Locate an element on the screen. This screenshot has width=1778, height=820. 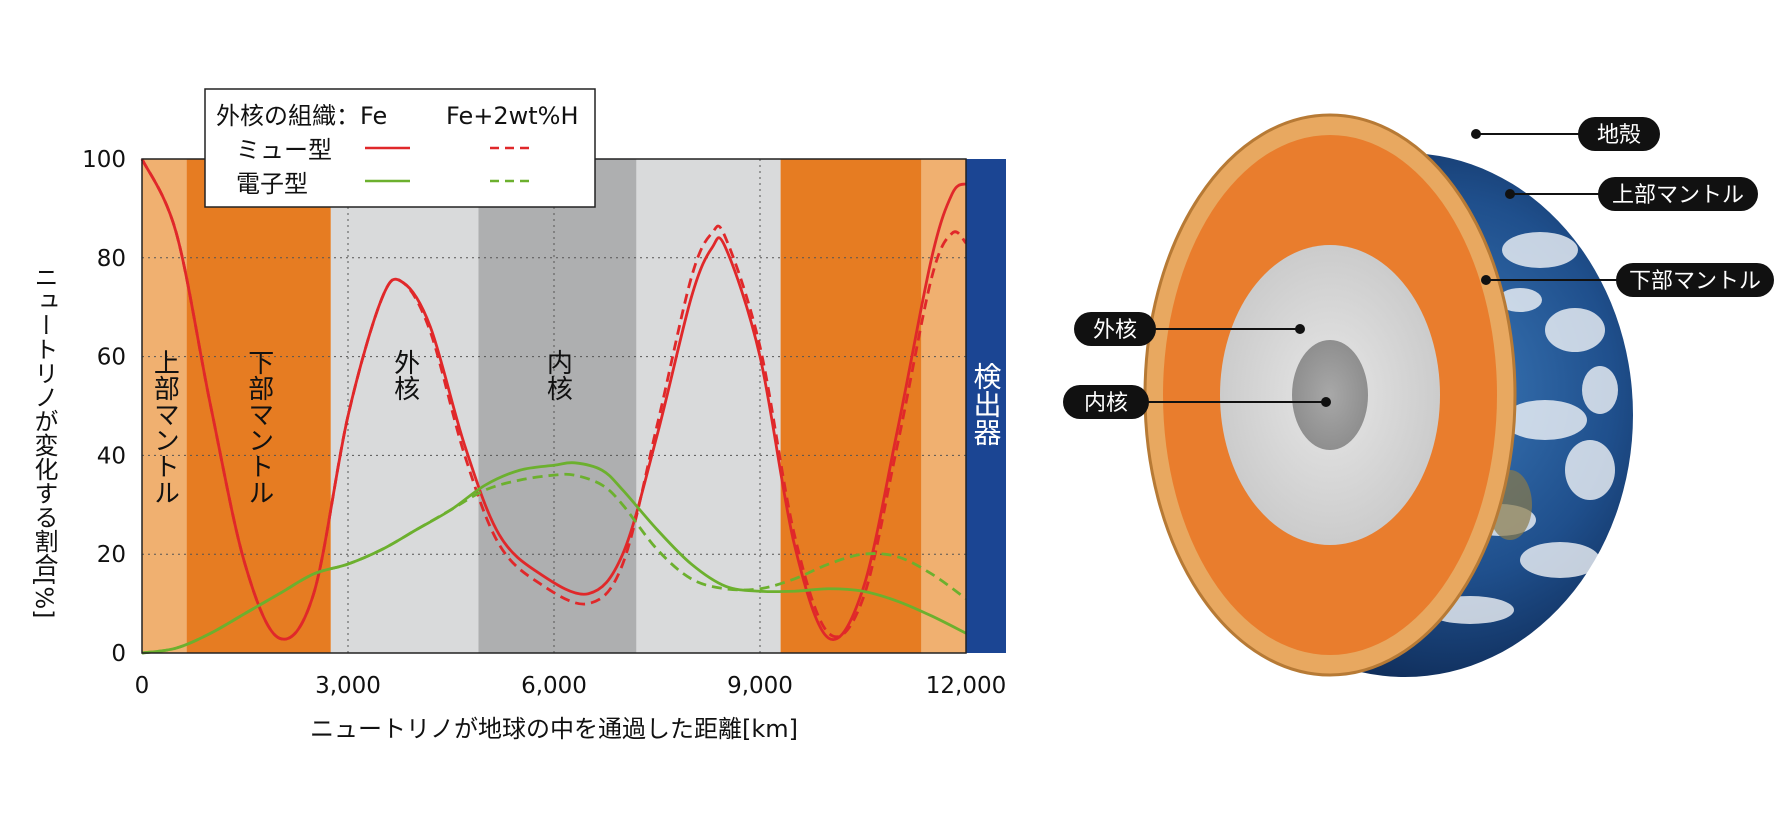
detector-label: 検出器 is located at coordinates (986, 404).